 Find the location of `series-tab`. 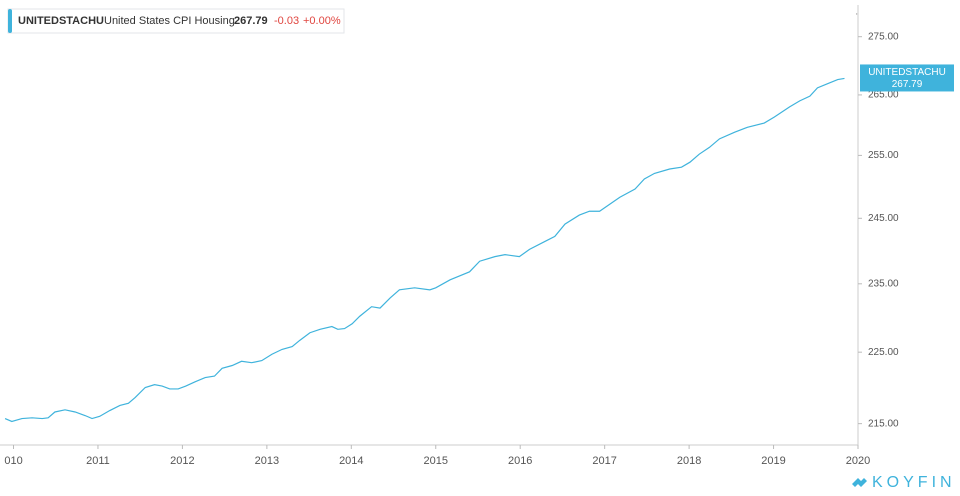

series-tab is located at coordinates (10, 21).